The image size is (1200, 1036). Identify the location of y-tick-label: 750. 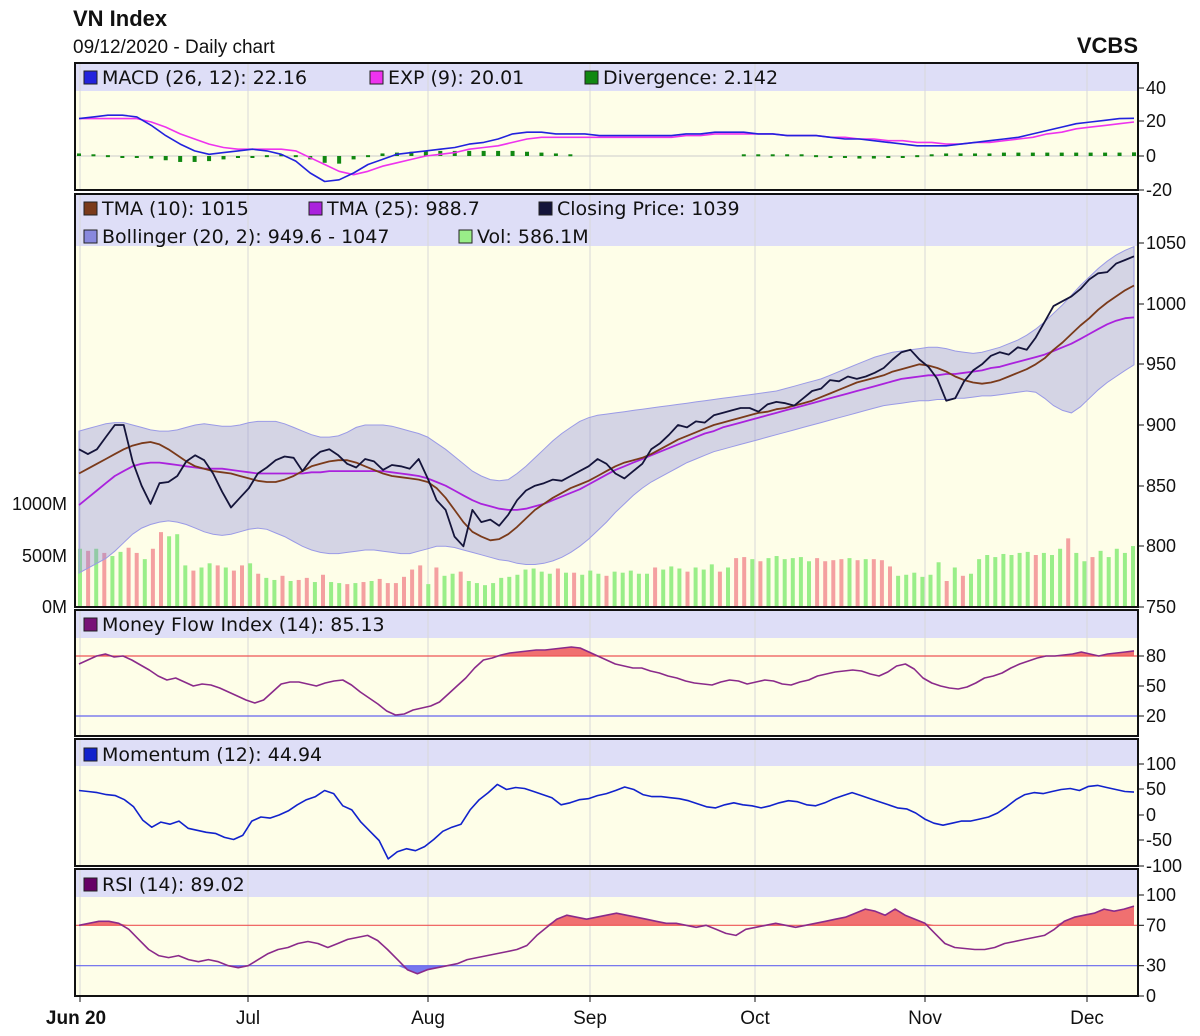
(1161, 607).